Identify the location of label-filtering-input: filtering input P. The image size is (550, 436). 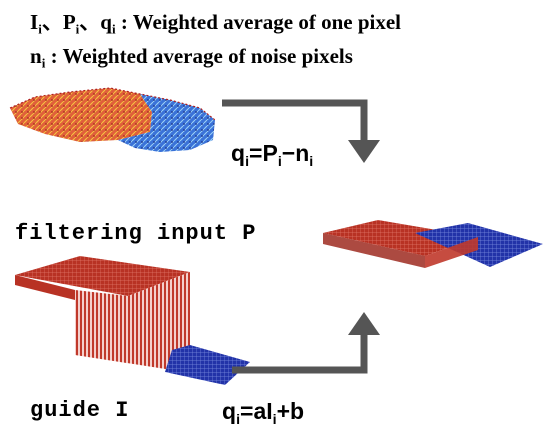
(136, 233).